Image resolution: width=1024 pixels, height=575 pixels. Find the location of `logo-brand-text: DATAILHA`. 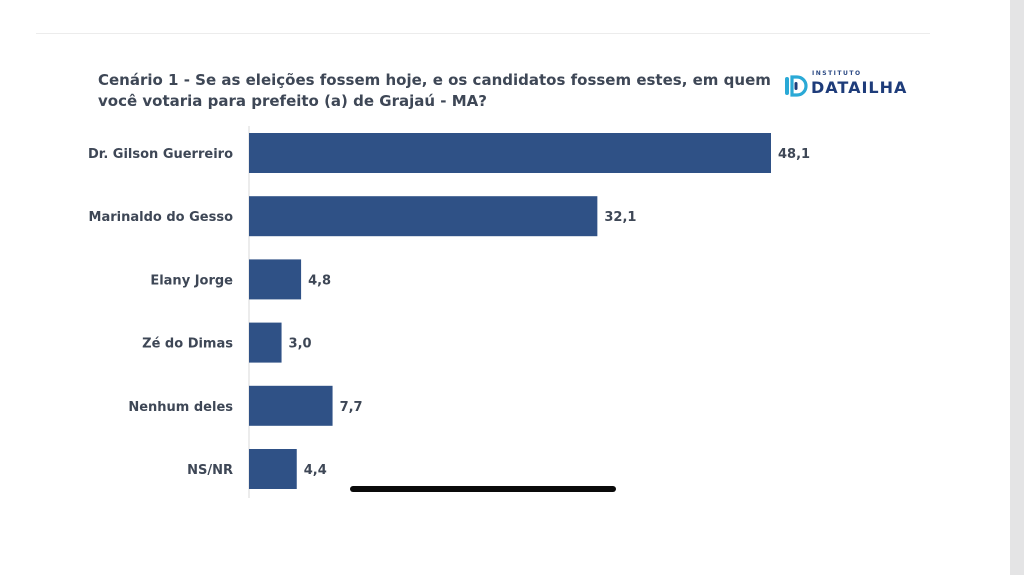

logo-brand-text: DATAILHA is located at coordinates (859, 87).